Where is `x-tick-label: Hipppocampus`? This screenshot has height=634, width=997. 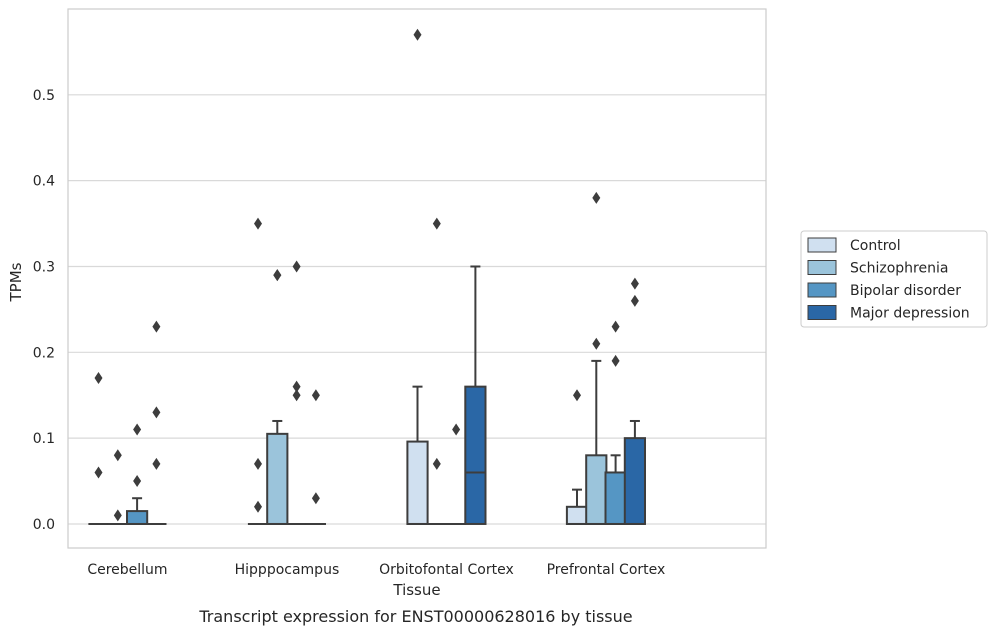 x-tick-label: Hipppocampus is located at coordinates (287, 570).